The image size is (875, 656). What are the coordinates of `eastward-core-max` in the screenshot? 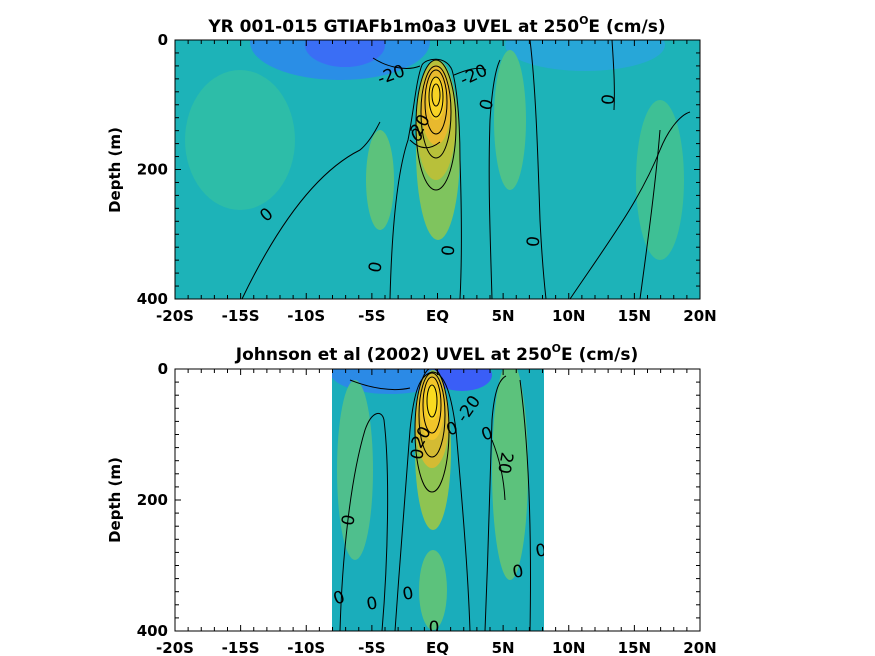 It's located at (436, 98).